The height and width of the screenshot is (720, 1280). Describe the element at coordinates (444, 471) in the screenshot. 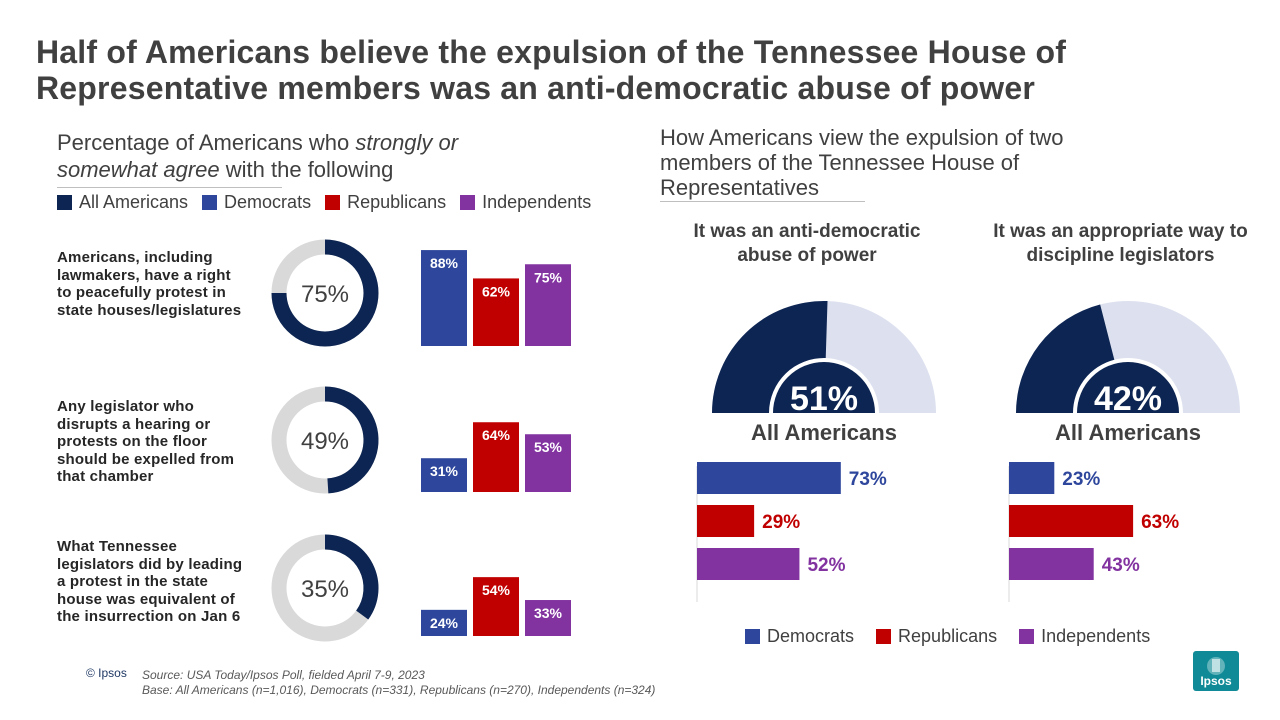

I see `bar-value-label: 31%` at that location.